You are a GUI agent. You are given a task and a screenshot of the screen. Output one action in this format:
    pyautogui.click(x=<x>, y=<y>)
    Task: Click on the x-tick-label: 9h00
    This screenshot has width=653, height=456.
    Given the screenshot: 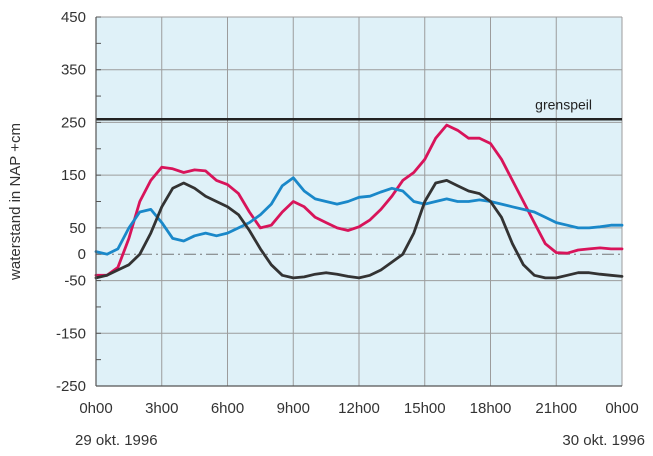 What is the action you would take?
    pyautogui.click(x=293, y=408)
    